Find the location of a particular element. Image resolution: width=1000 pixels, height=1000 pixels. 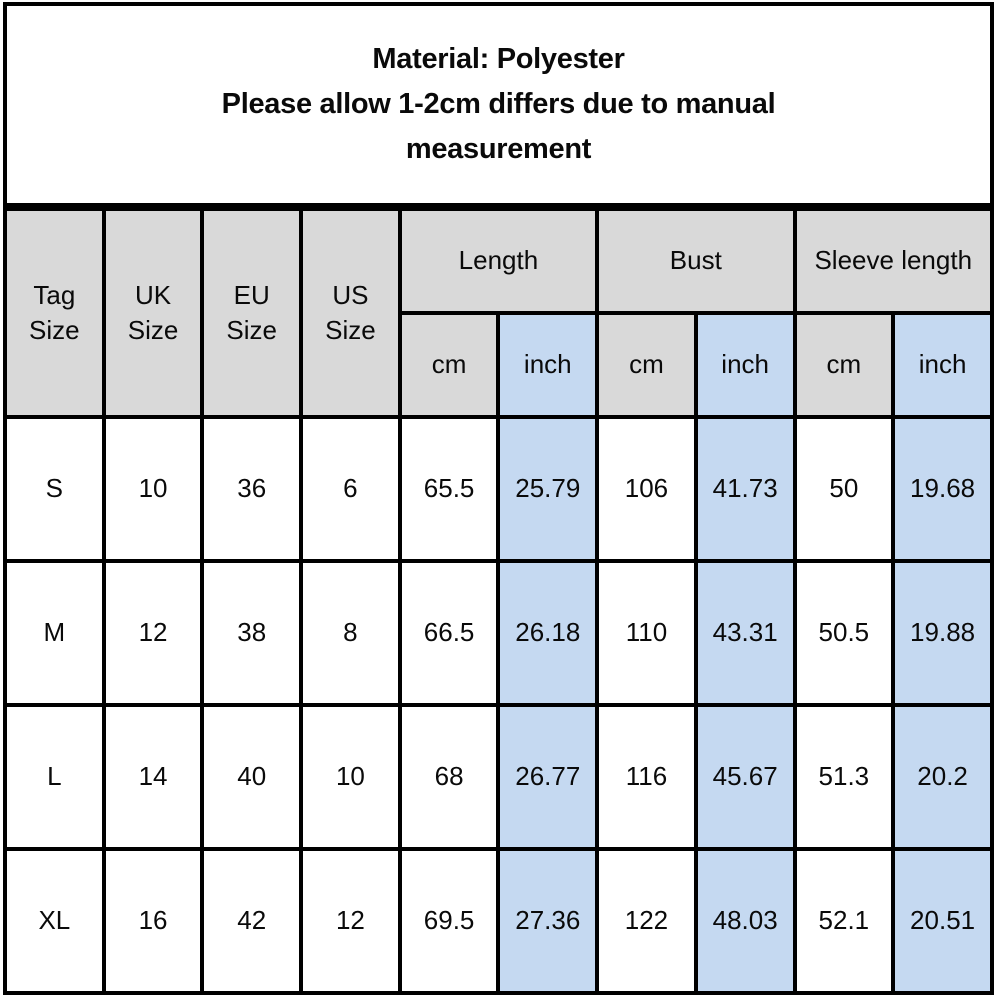

cell-sleeve-inch: 19.68 is located at coordinates (942, 489).